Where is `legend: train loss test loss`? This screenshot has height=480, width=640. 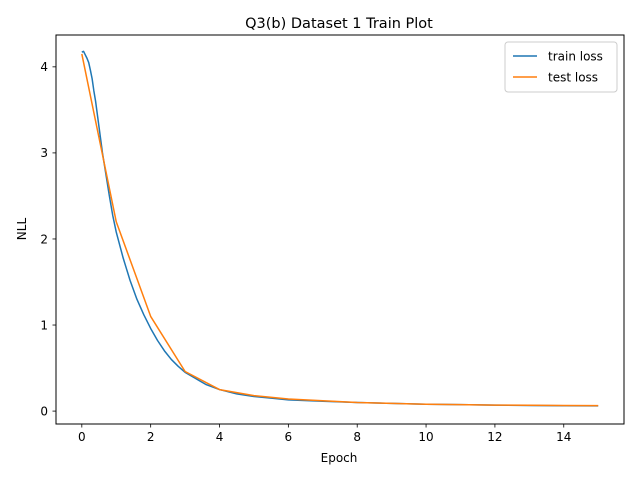
legend: train loss test loss is located at coordinates (561, 67).